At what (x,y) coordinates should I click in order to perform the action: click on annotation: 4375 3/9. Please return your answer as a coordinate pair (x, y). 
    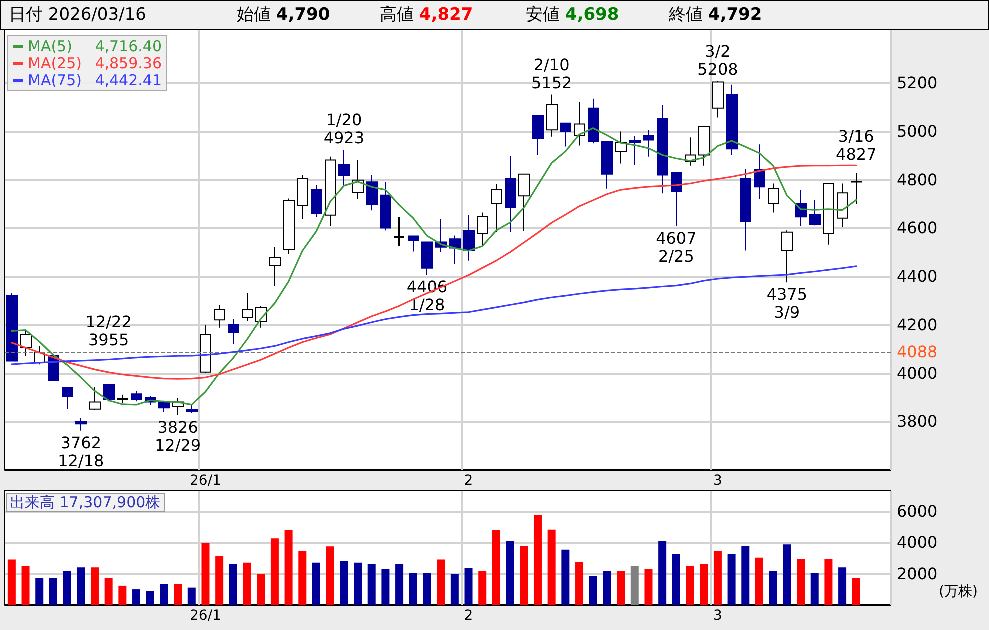
    Looking at the image, I should click on (787, 303).